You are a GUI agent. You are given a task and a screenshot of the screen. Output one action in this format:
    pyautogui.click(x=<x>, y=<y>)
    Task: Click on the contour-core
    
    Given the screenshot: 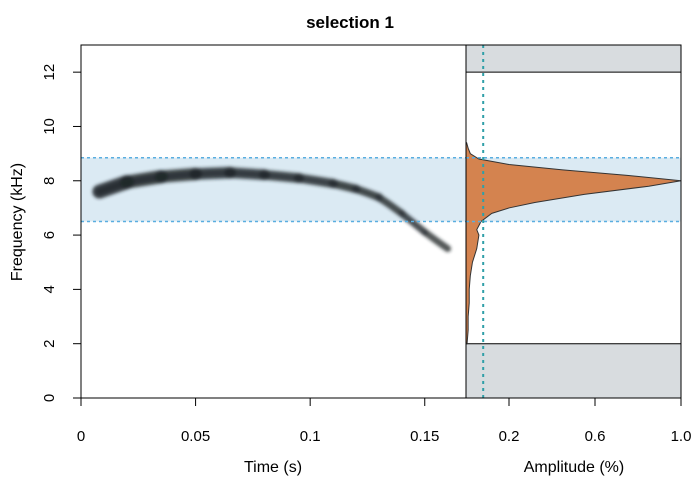 What is the action you would take?
    pyautogui.click(x=273, y=211)
    